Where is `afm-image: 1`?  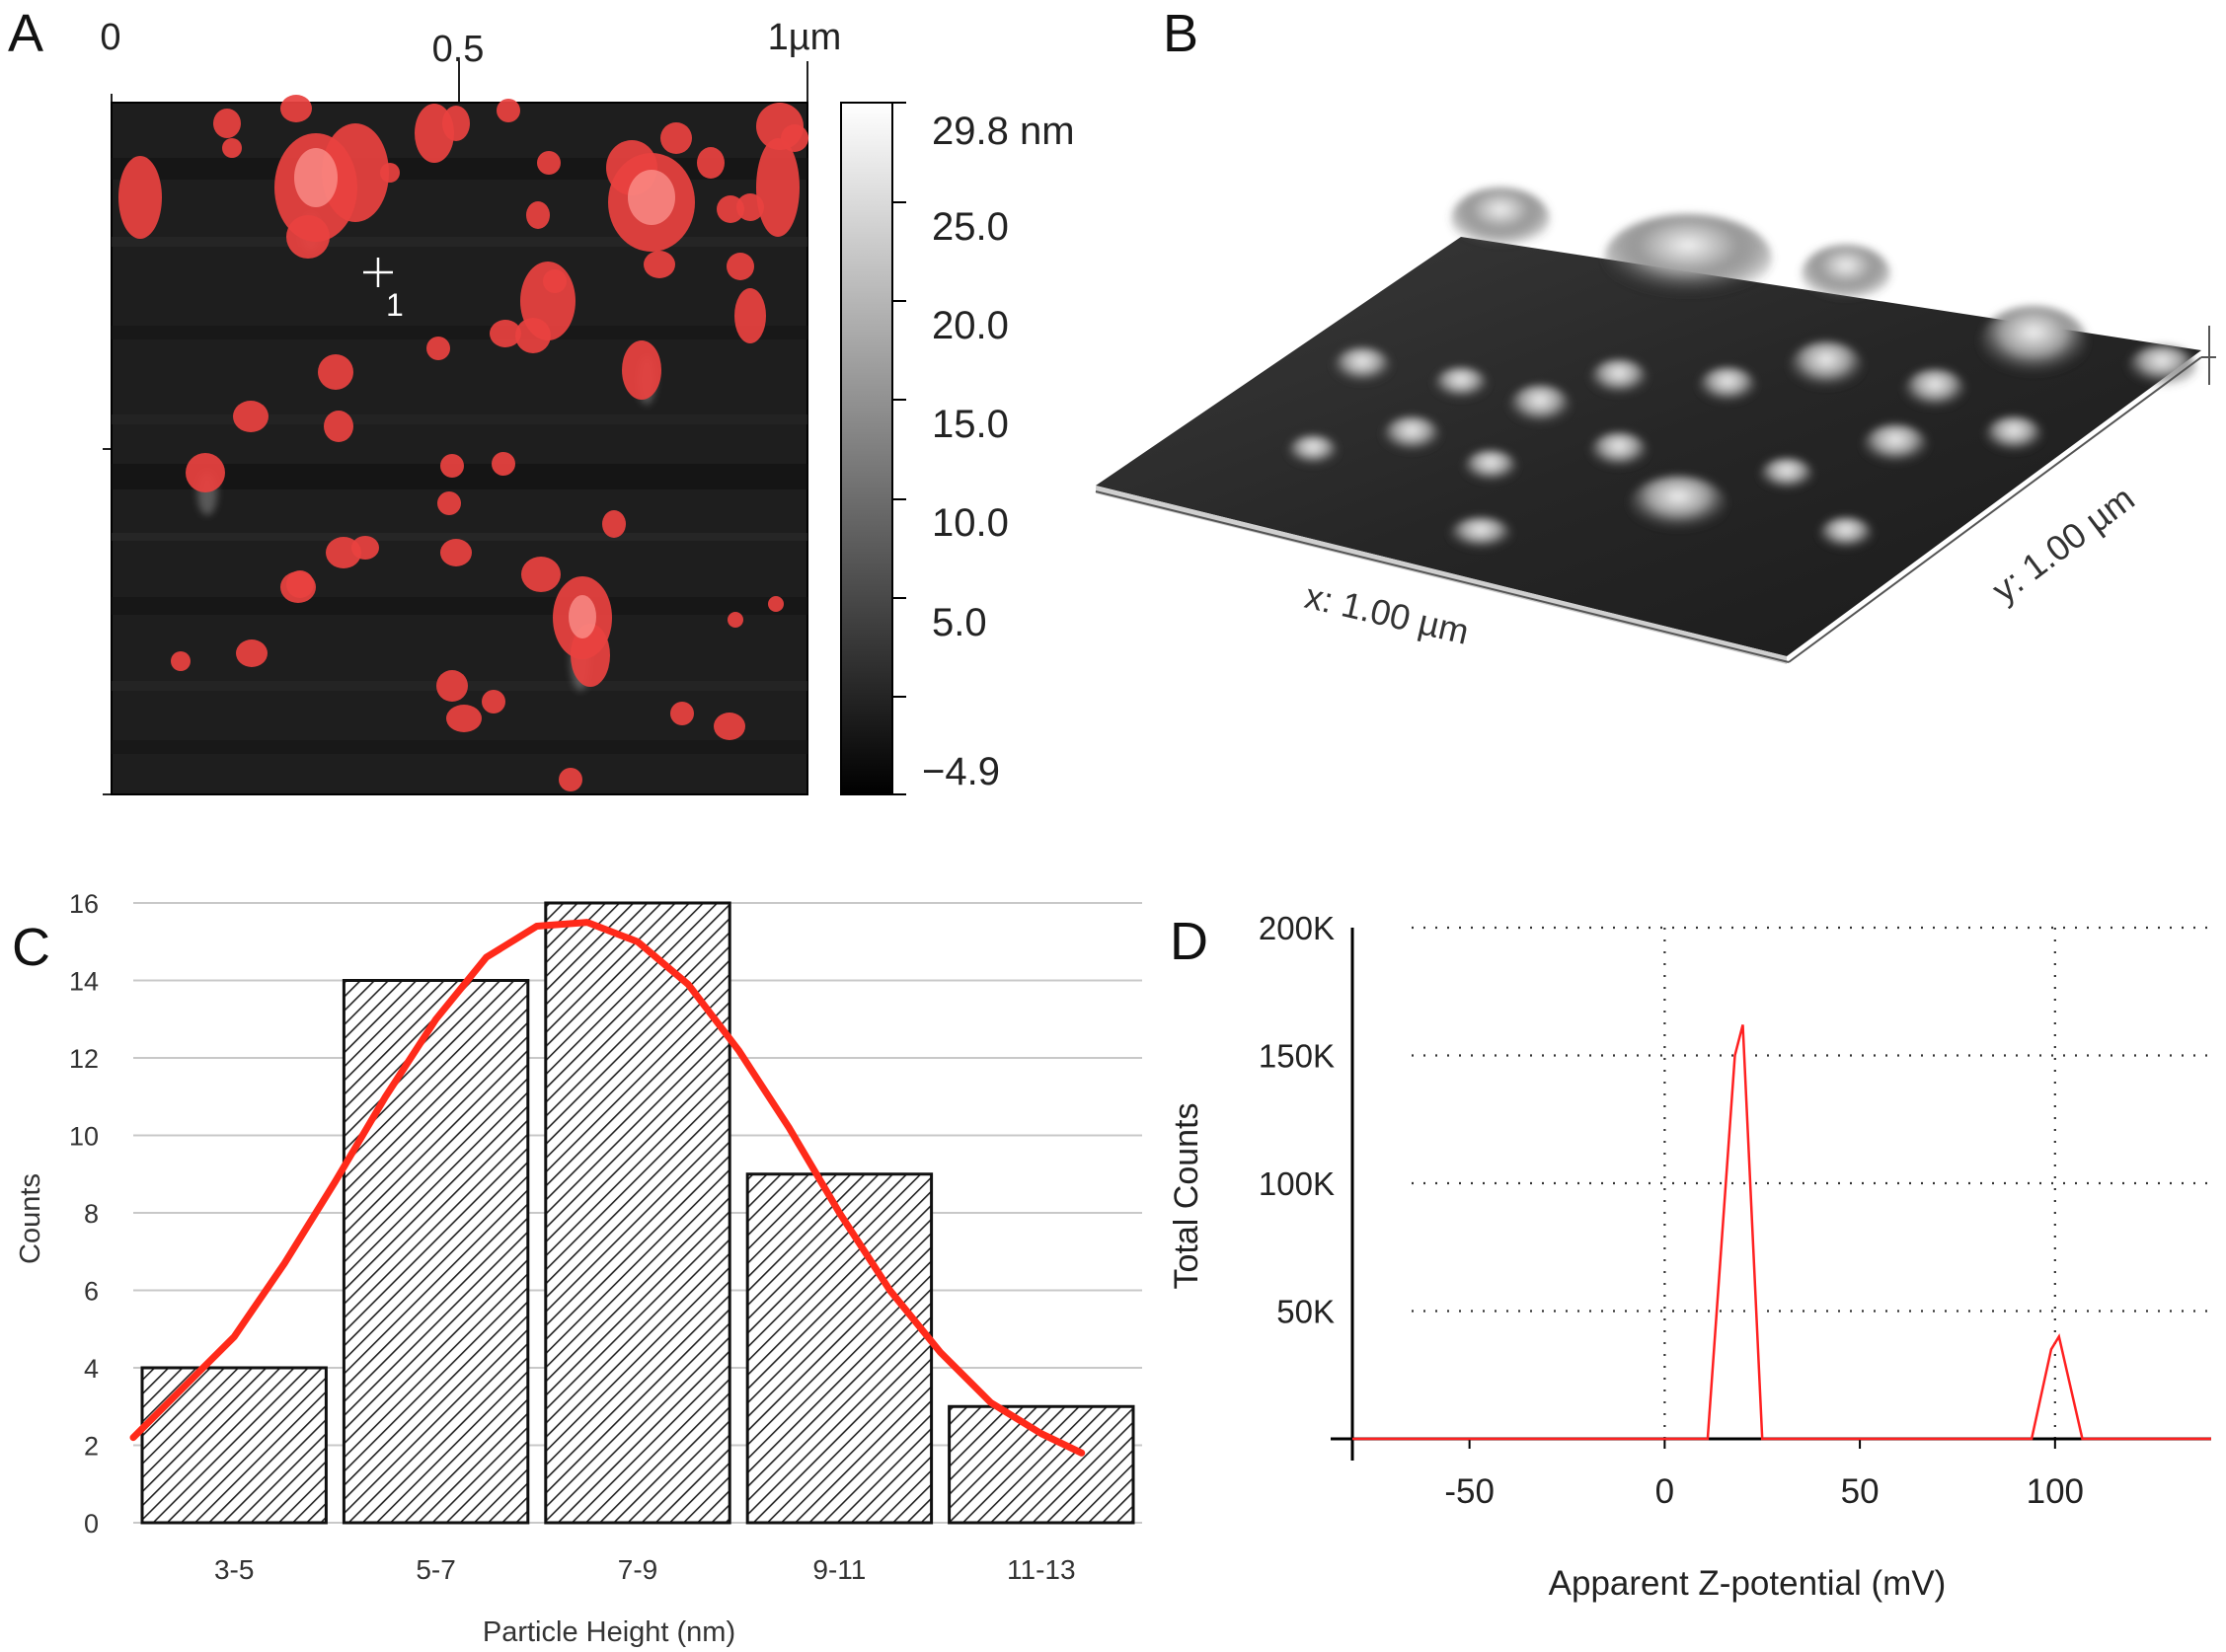
afm-image: 1 is located at coordinates (459, 445).